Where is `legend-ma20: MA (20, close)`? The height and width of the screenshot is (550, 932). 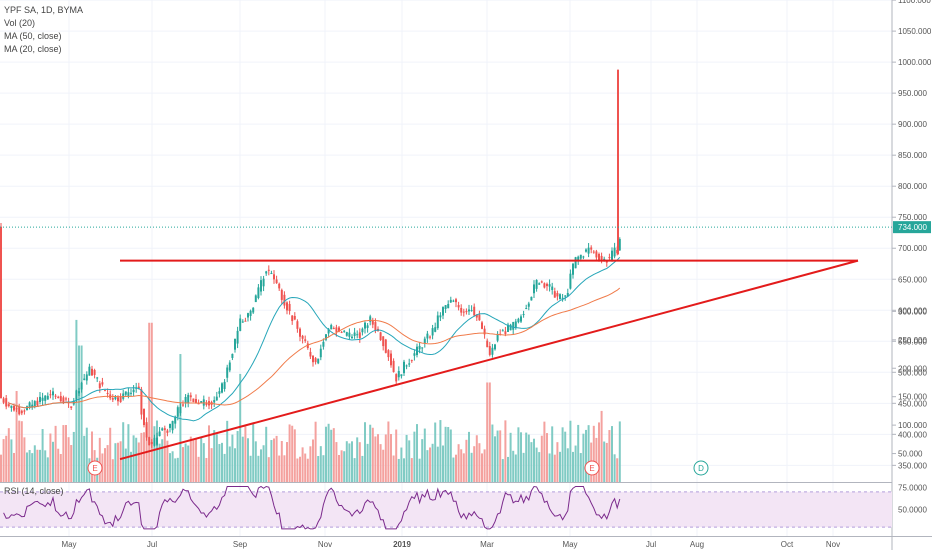 legend-ma20: MA (20, close) is located at coordinates (33, 49).